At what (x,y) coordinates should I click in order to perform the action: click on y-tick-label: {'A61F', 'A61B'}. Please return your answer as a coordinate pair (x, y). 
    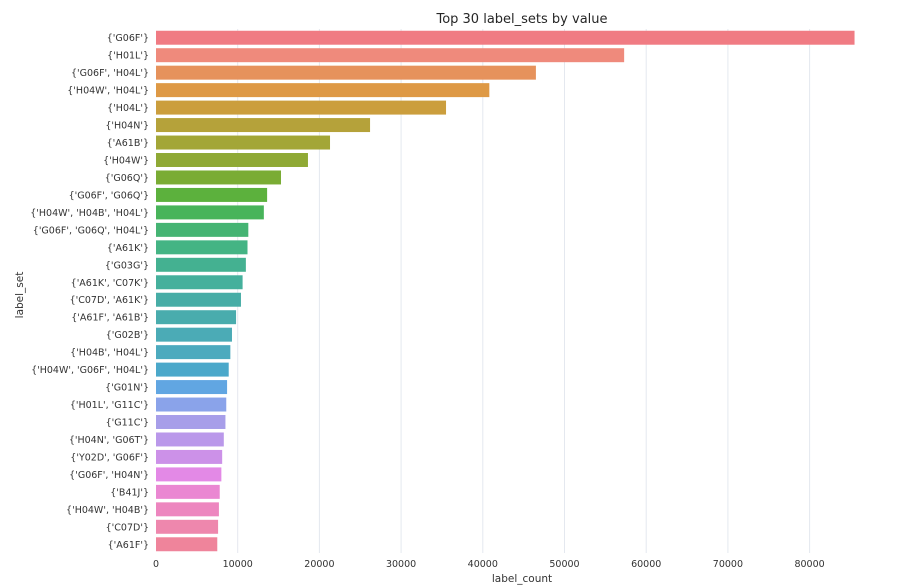
    Looking at the image, I should click on (110, 318).